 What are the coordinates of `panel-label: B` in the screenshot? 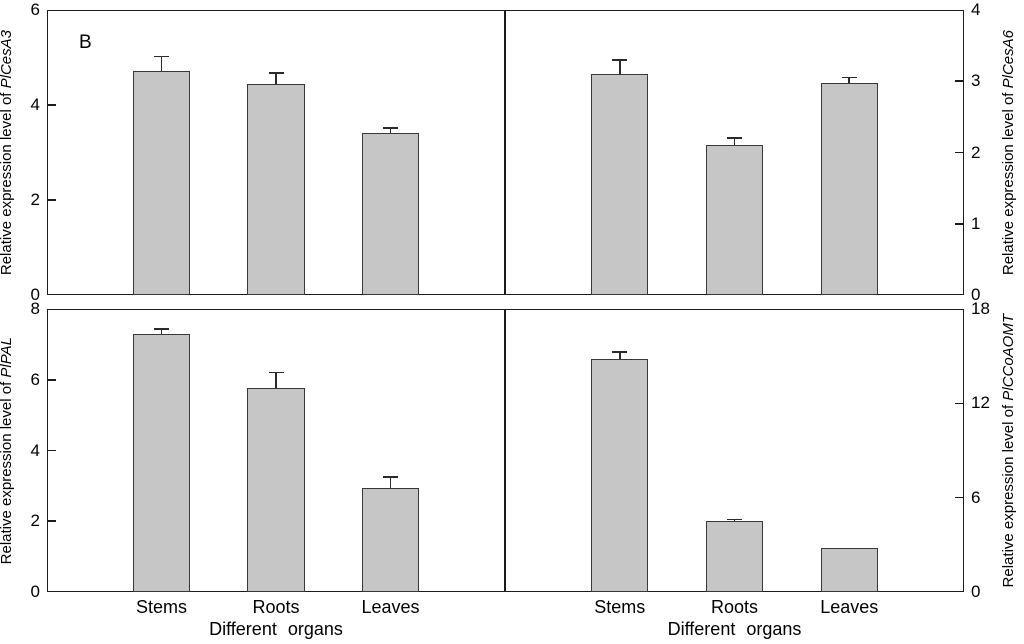 It's located at (85, 42).